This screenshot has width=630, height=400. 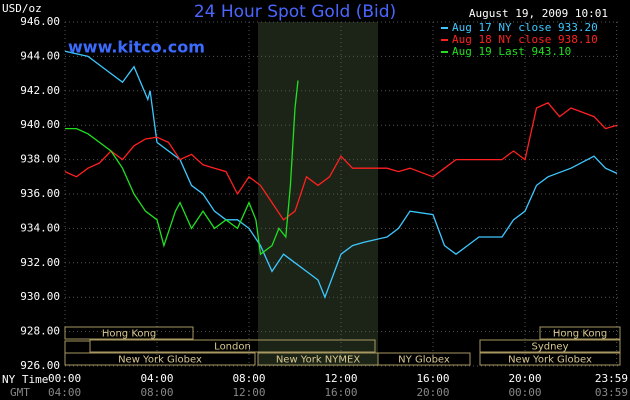 What do you see at coordinates (525, 27) in the screenshot?
I see `legend-label: Aug 17 NY close 933.20` at bounding box center [525, 27].